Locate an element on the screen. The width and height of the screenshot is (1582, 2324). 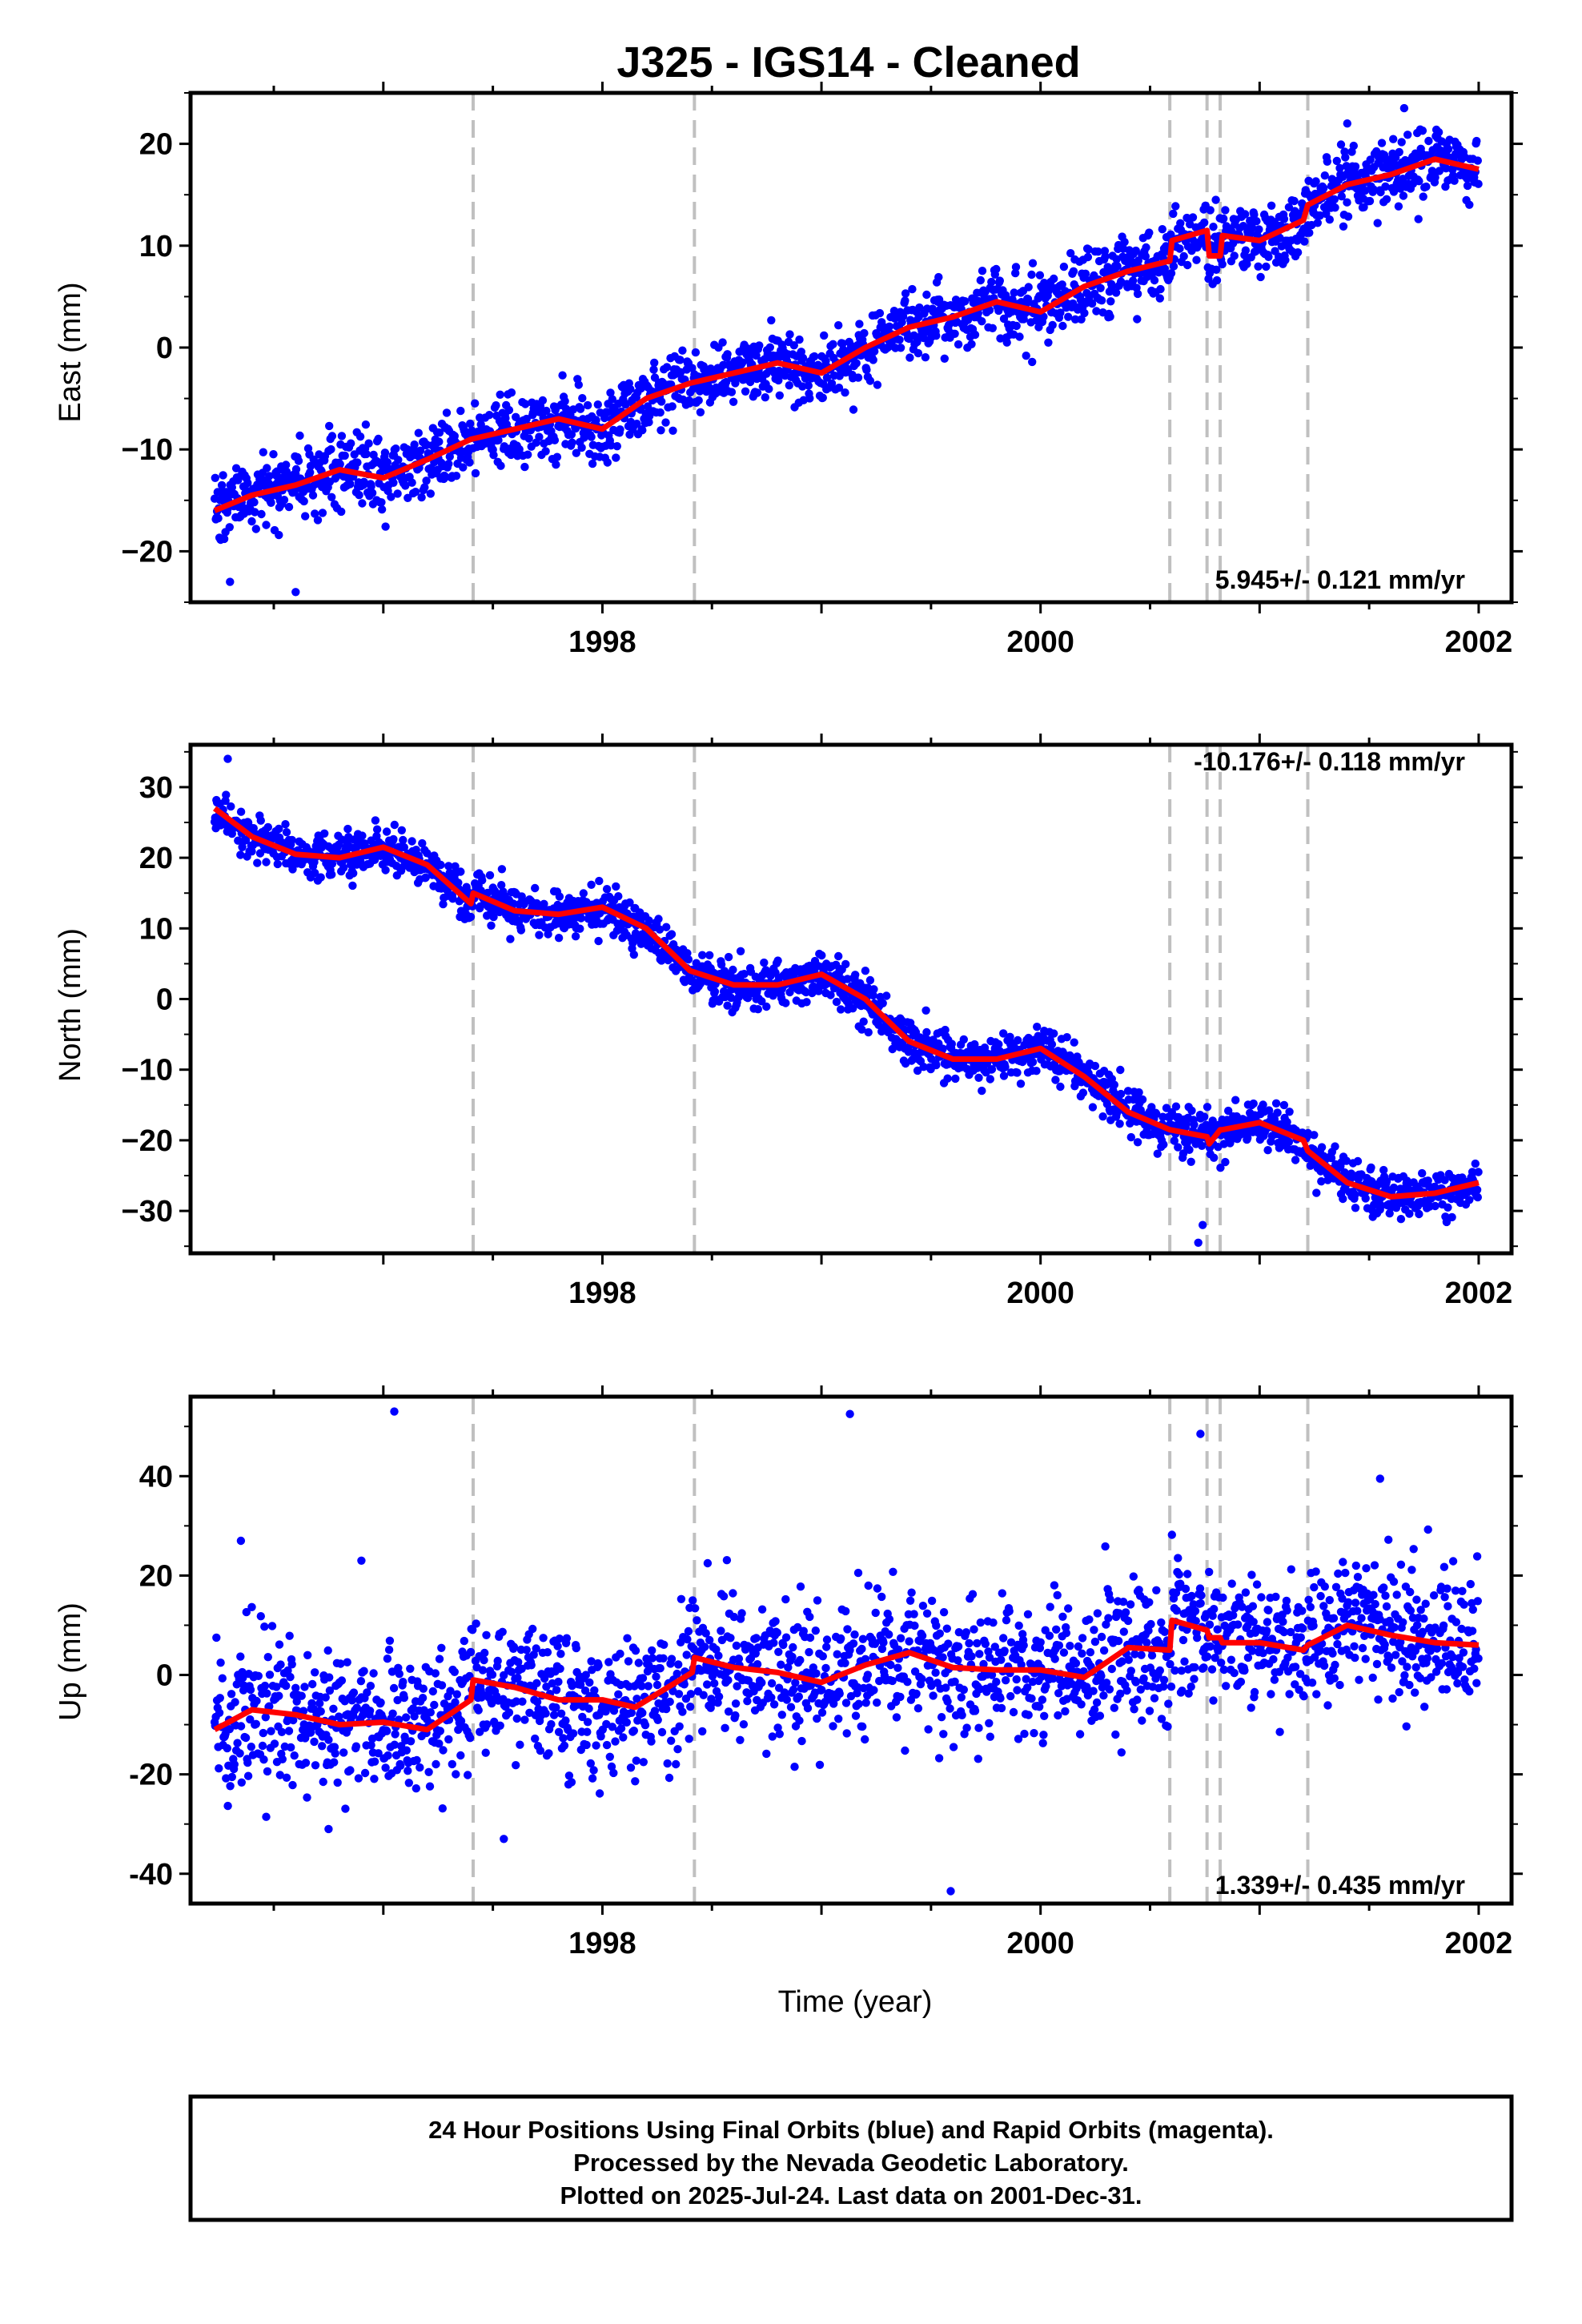
north-xtick-label: 1998 is located at coordinates (602, 1294).